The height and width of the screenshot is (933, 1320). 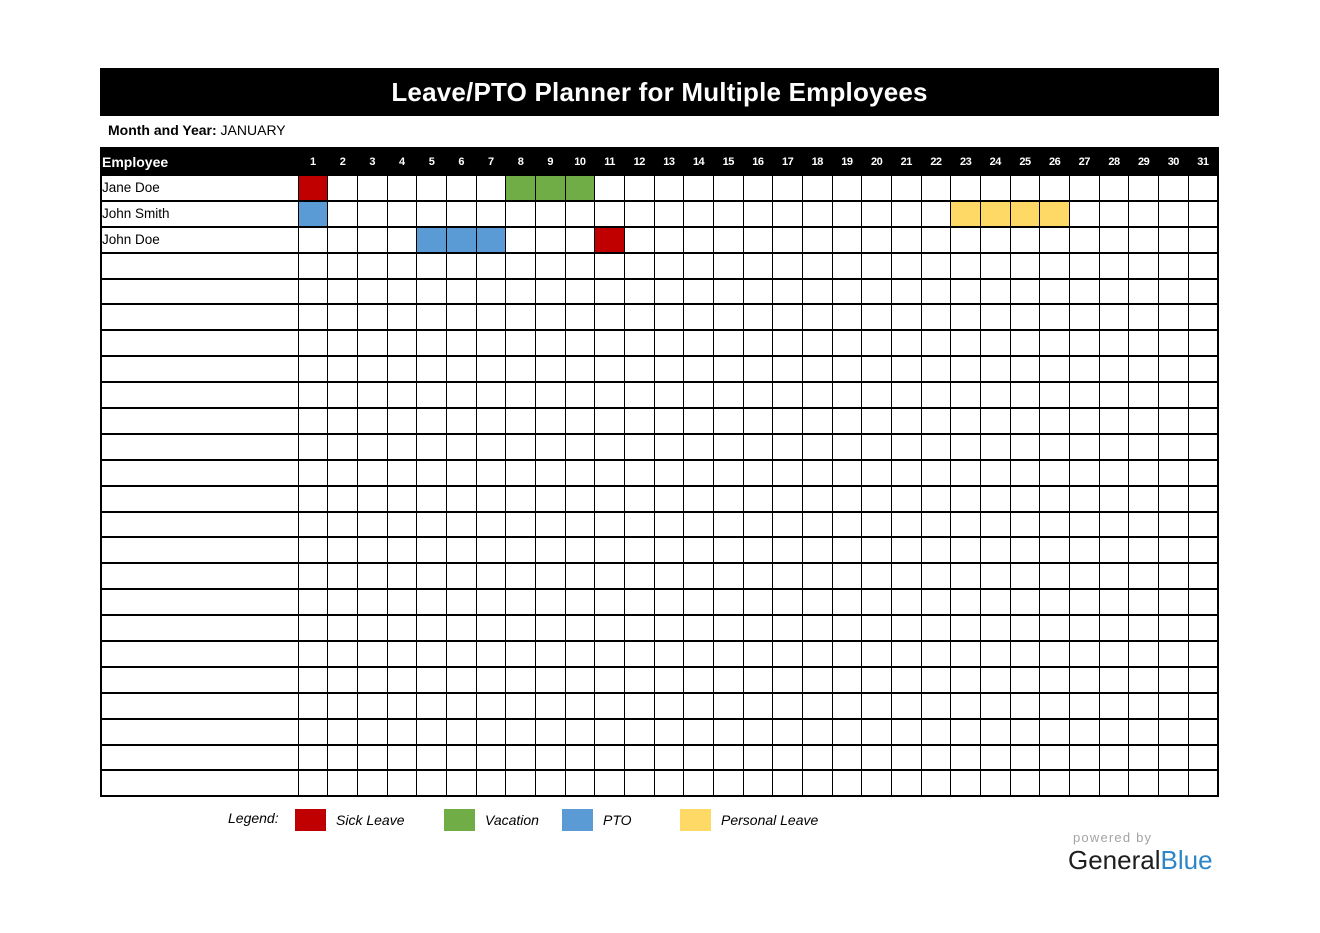 I want to click on legend-item-label: Vacation, so click(x=512, y=820).